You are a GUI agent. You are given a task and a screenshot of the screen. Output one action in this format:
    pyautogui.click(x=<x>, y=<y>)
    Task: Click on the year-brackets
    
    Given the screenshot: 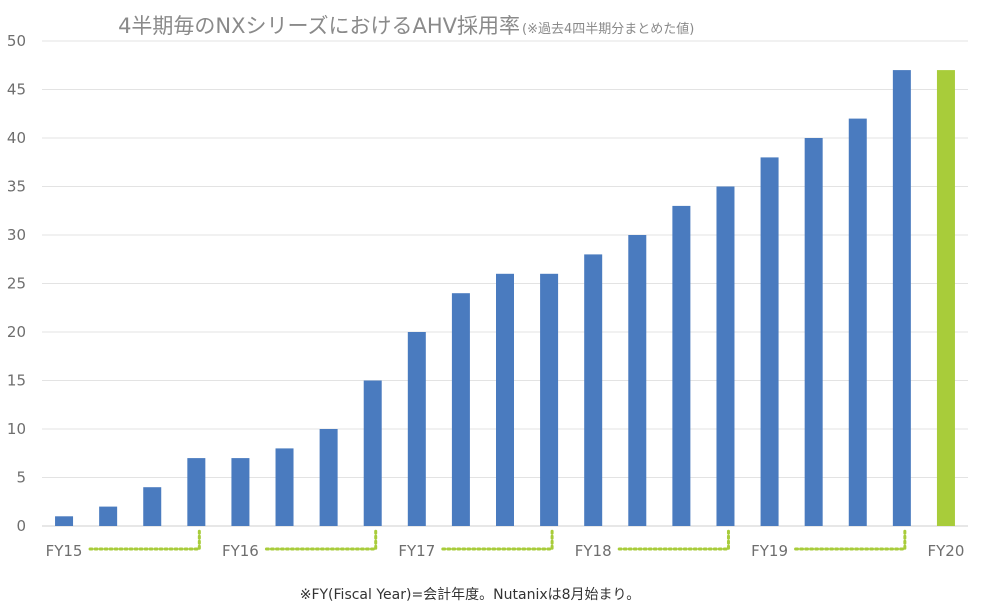 What is the action you would take?
    pyautogui.click(x=497, y=539)
    